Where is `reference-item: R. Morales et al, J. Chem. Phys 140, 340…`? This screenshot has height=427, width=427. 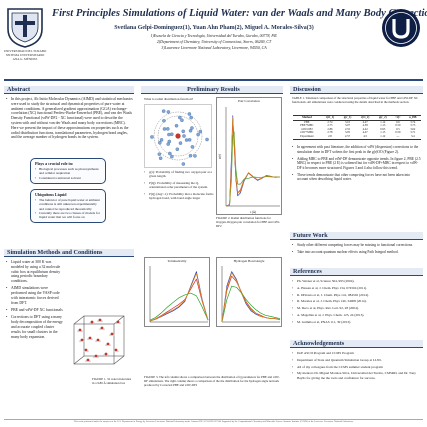 reference-item: R. Morales et al, J. Chem. Phys 140, 340… is located at coordinates (357, 301).